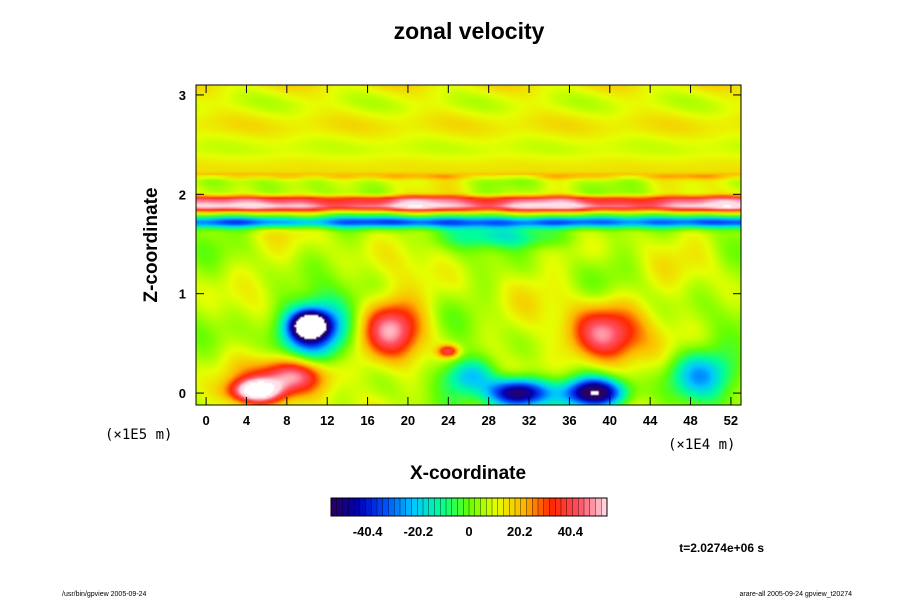 This screenshot has width=900, height=600. What do you see at coordinates (182, 294) in the screenshot?
I see `y-tick-label: 1` at bounding box center [182, 294].